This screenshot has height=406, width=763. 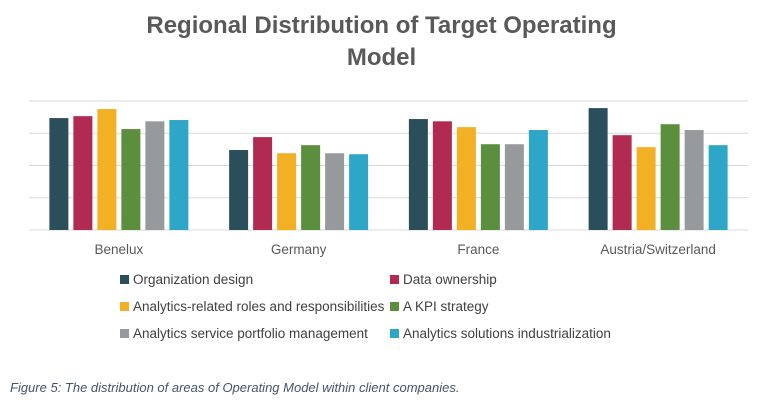 I want to click on x-tick-label: Germany, so click(x=299, y=249).